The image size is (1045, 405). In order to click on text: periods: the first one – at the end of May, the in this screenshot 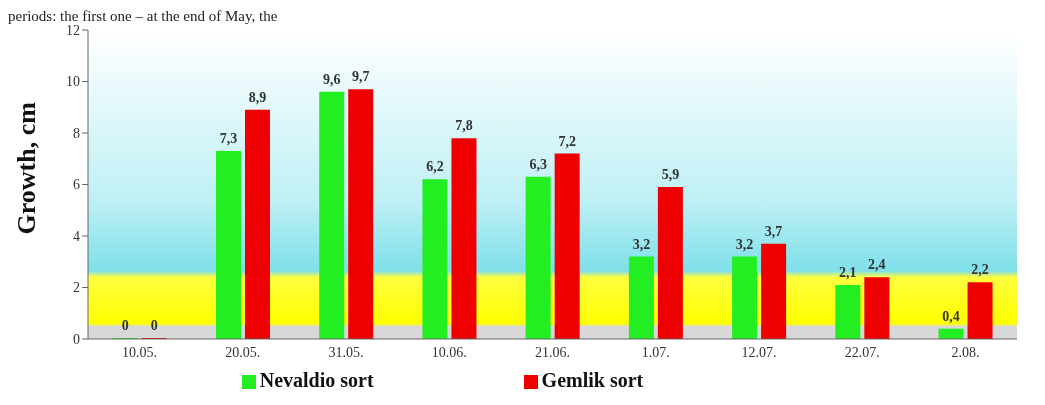, I will do `click(143, 16)`.